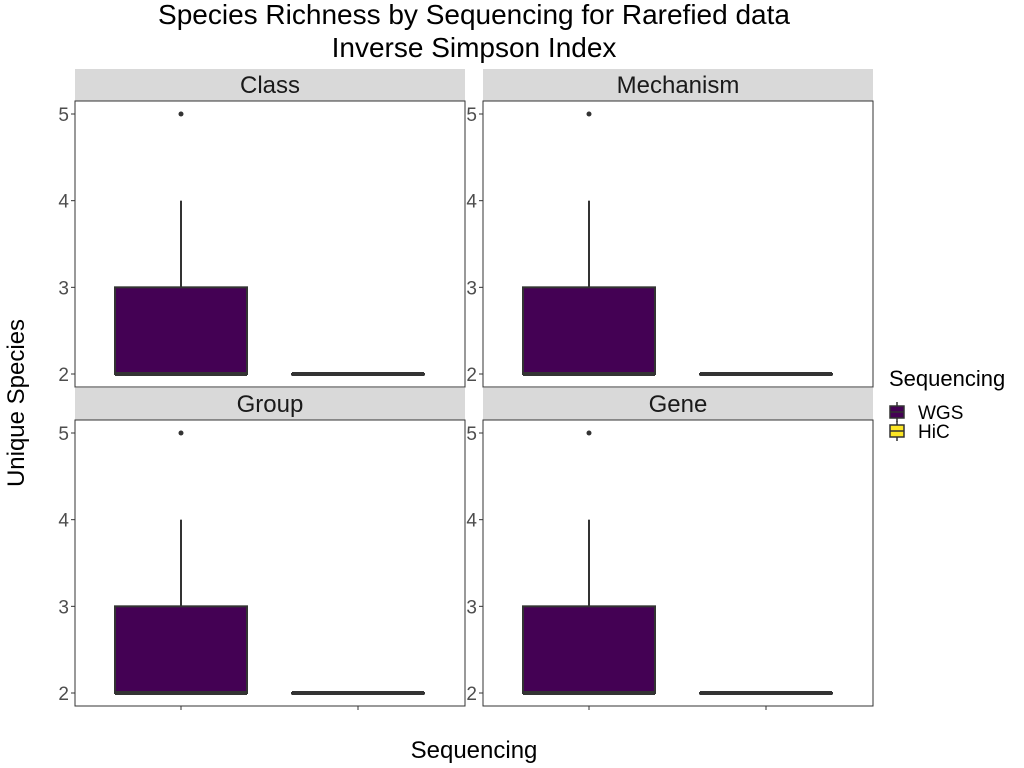 This screenshot has height=768, width=1024. What do you see at coordinates (934, 432) in the screenshot?
I see `legend-label: HiC` at bounding box center [934, 432].